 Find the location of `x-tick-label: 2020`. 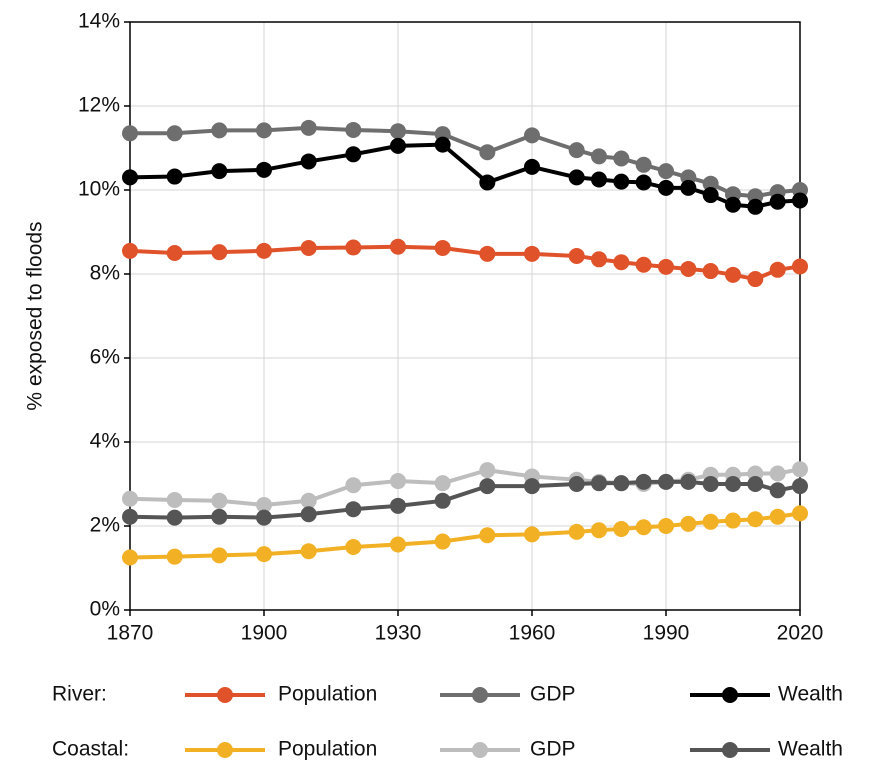

x-tick-label: 2020 is located at coordinates (800, 633).